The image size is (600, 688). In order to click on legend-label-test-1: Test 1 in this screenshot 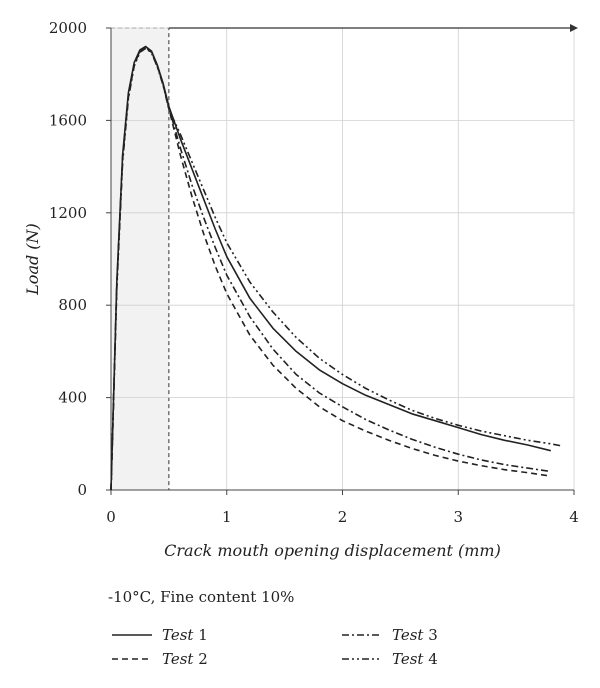, I will do `click(185, 635)`.